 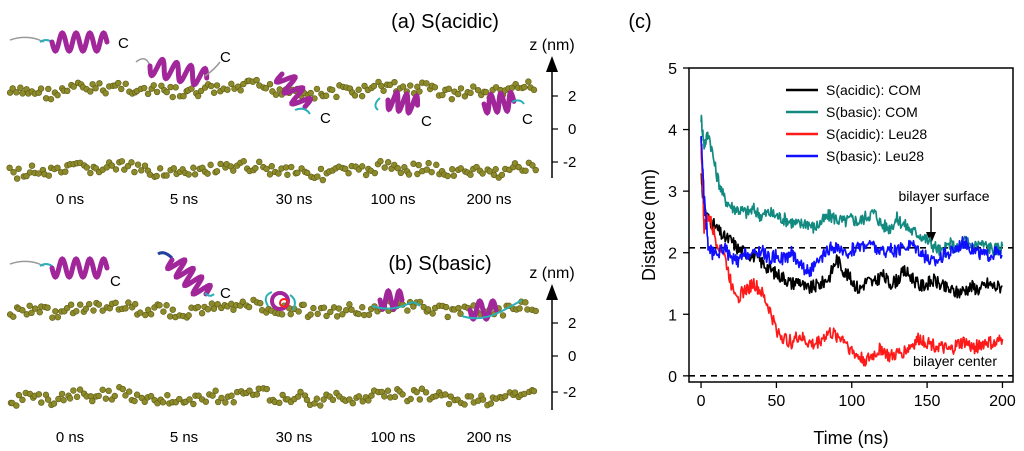 What do you see at coordinates (777, 401) in the screenshot?
I see `x-tick-label: 50` at bounding box center [777, 401].